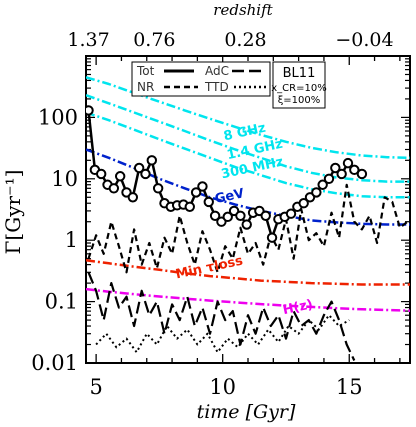 The image size is (416, 427). Describe the element at coordinates (246, 412) in the screenshot. I see `x-axis-label: time [Gyr]` at that location.